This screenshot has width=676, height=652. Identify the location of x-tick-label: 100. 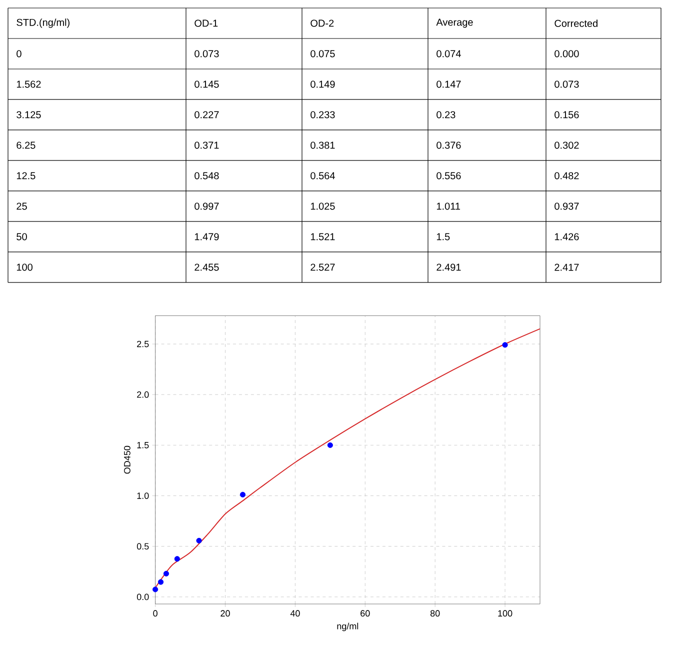
(505, 613).